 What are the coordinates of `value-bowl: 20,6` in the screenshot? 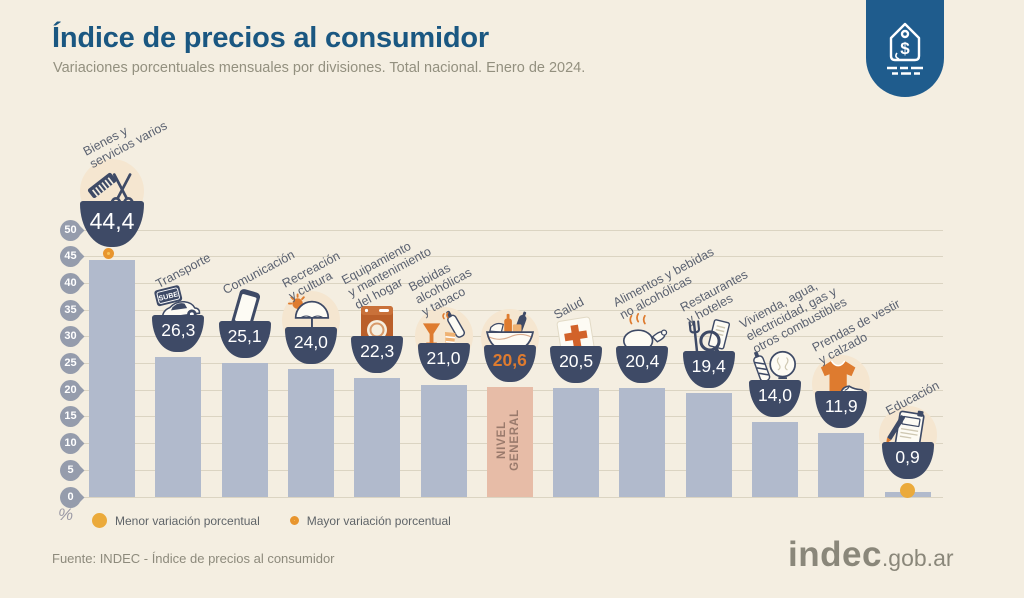 It's located at (509, 363).